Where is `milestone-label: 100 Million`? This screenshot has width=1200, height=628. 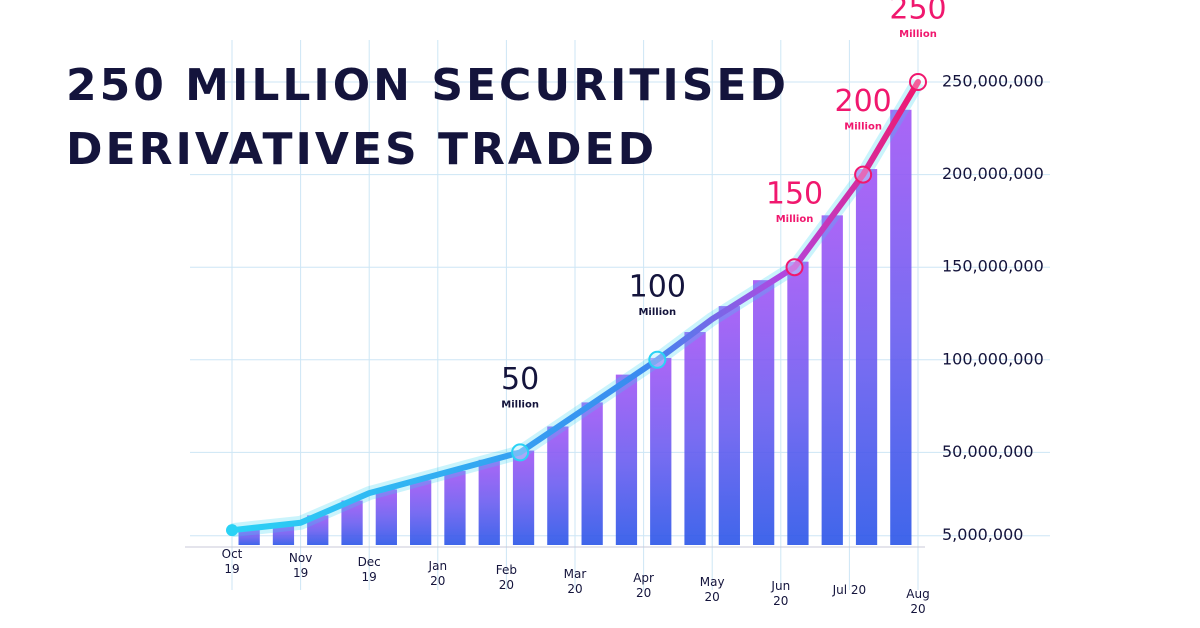
milestone-label: 100 Million is located at coordinates (657, 293).